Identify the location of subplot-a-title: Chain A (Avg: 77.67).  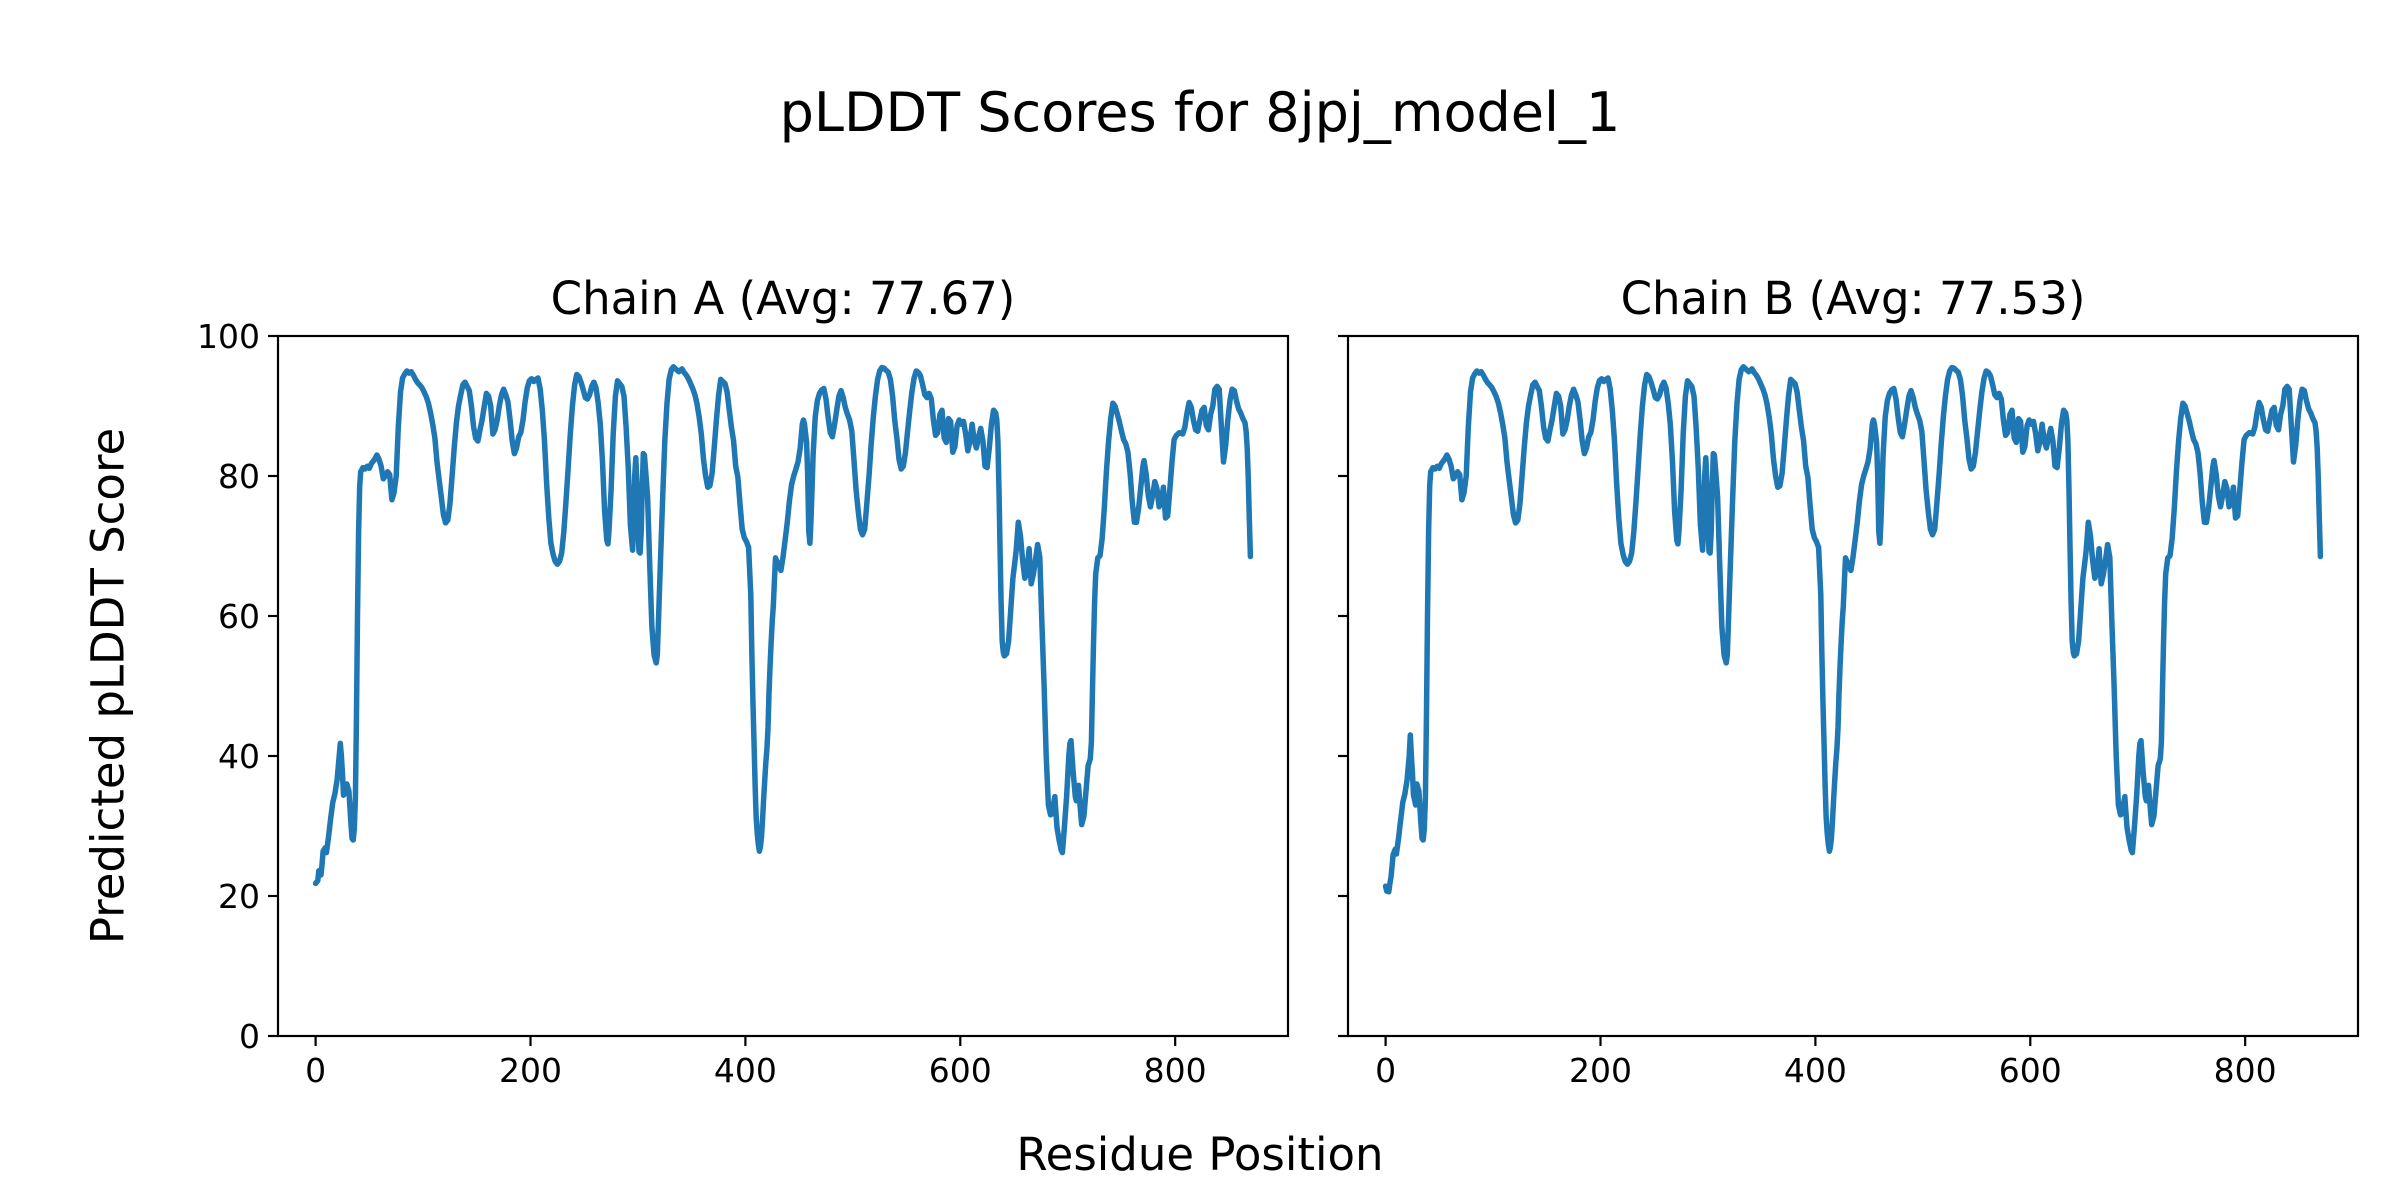
(783, 298).